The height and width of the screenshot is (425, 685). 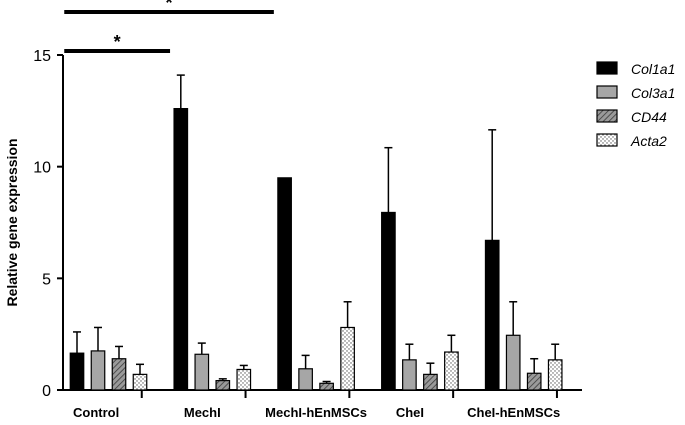 I want to click on bar-mechi-cd44, so click(x=223, y=385).